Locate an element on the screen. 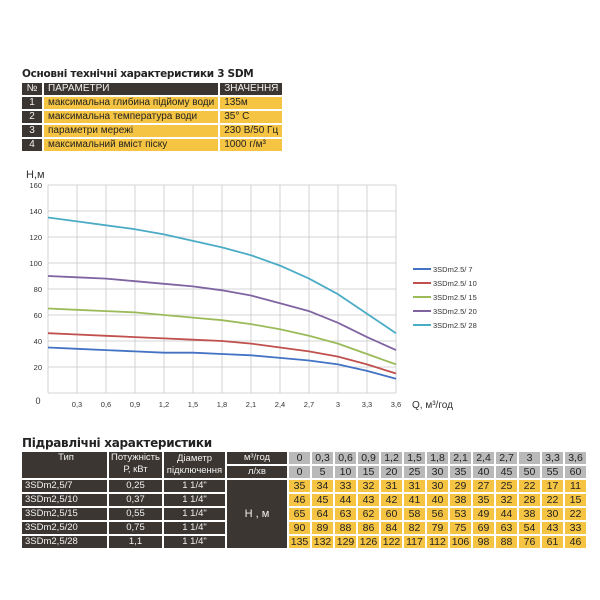  legend-item: 3SDm2.5/ 15 is located at coordinates (445, 297).